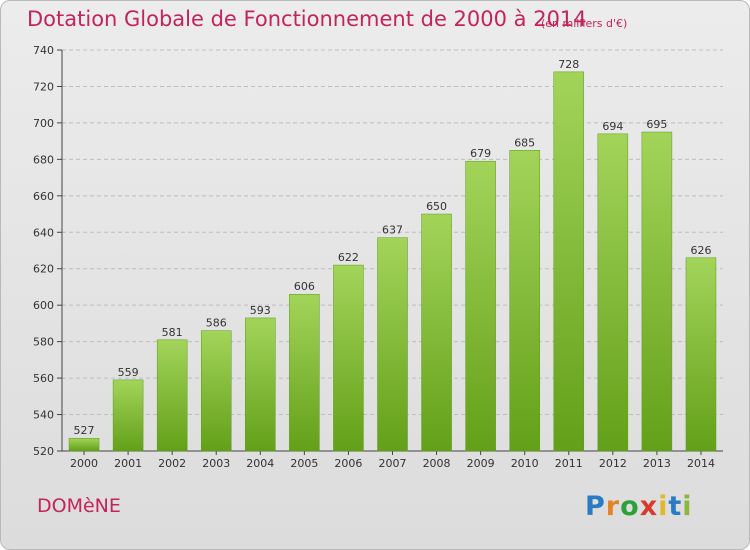  Describe the element at coordinates (657, 463) in the screenshot. I see `x-tick-label-2013: 2013` at that location.